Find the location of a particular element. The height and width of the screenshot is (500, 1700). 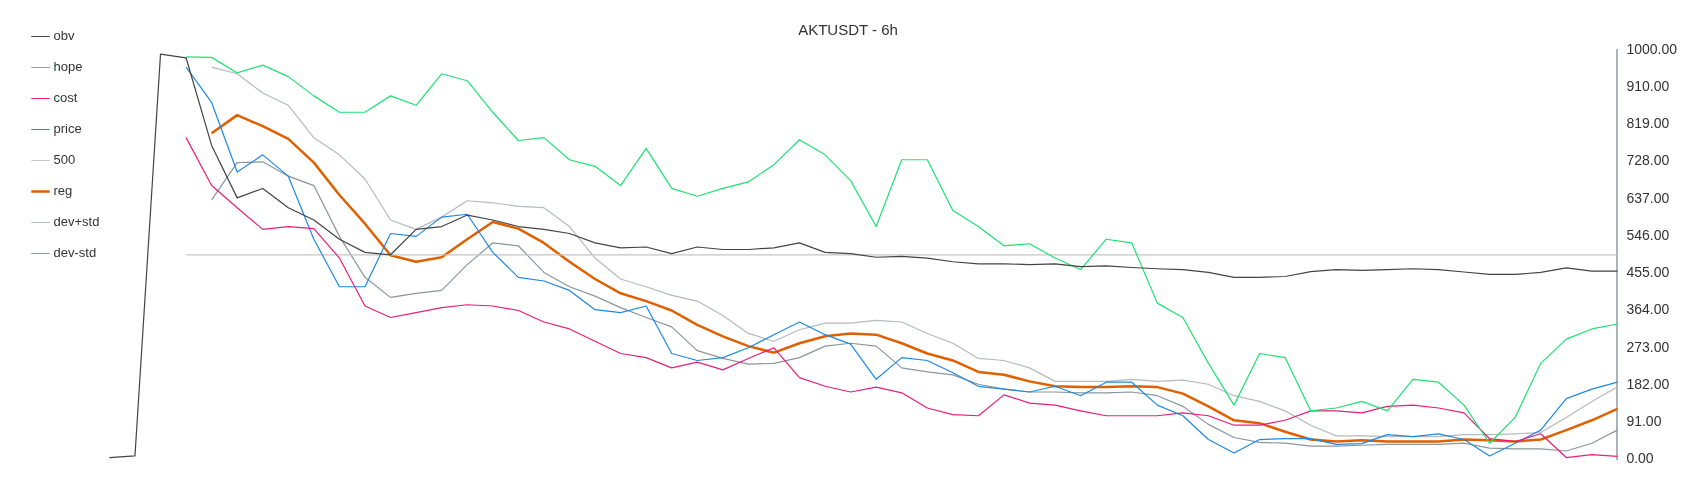

legend-label: hope is located at coordinates (68, 67).